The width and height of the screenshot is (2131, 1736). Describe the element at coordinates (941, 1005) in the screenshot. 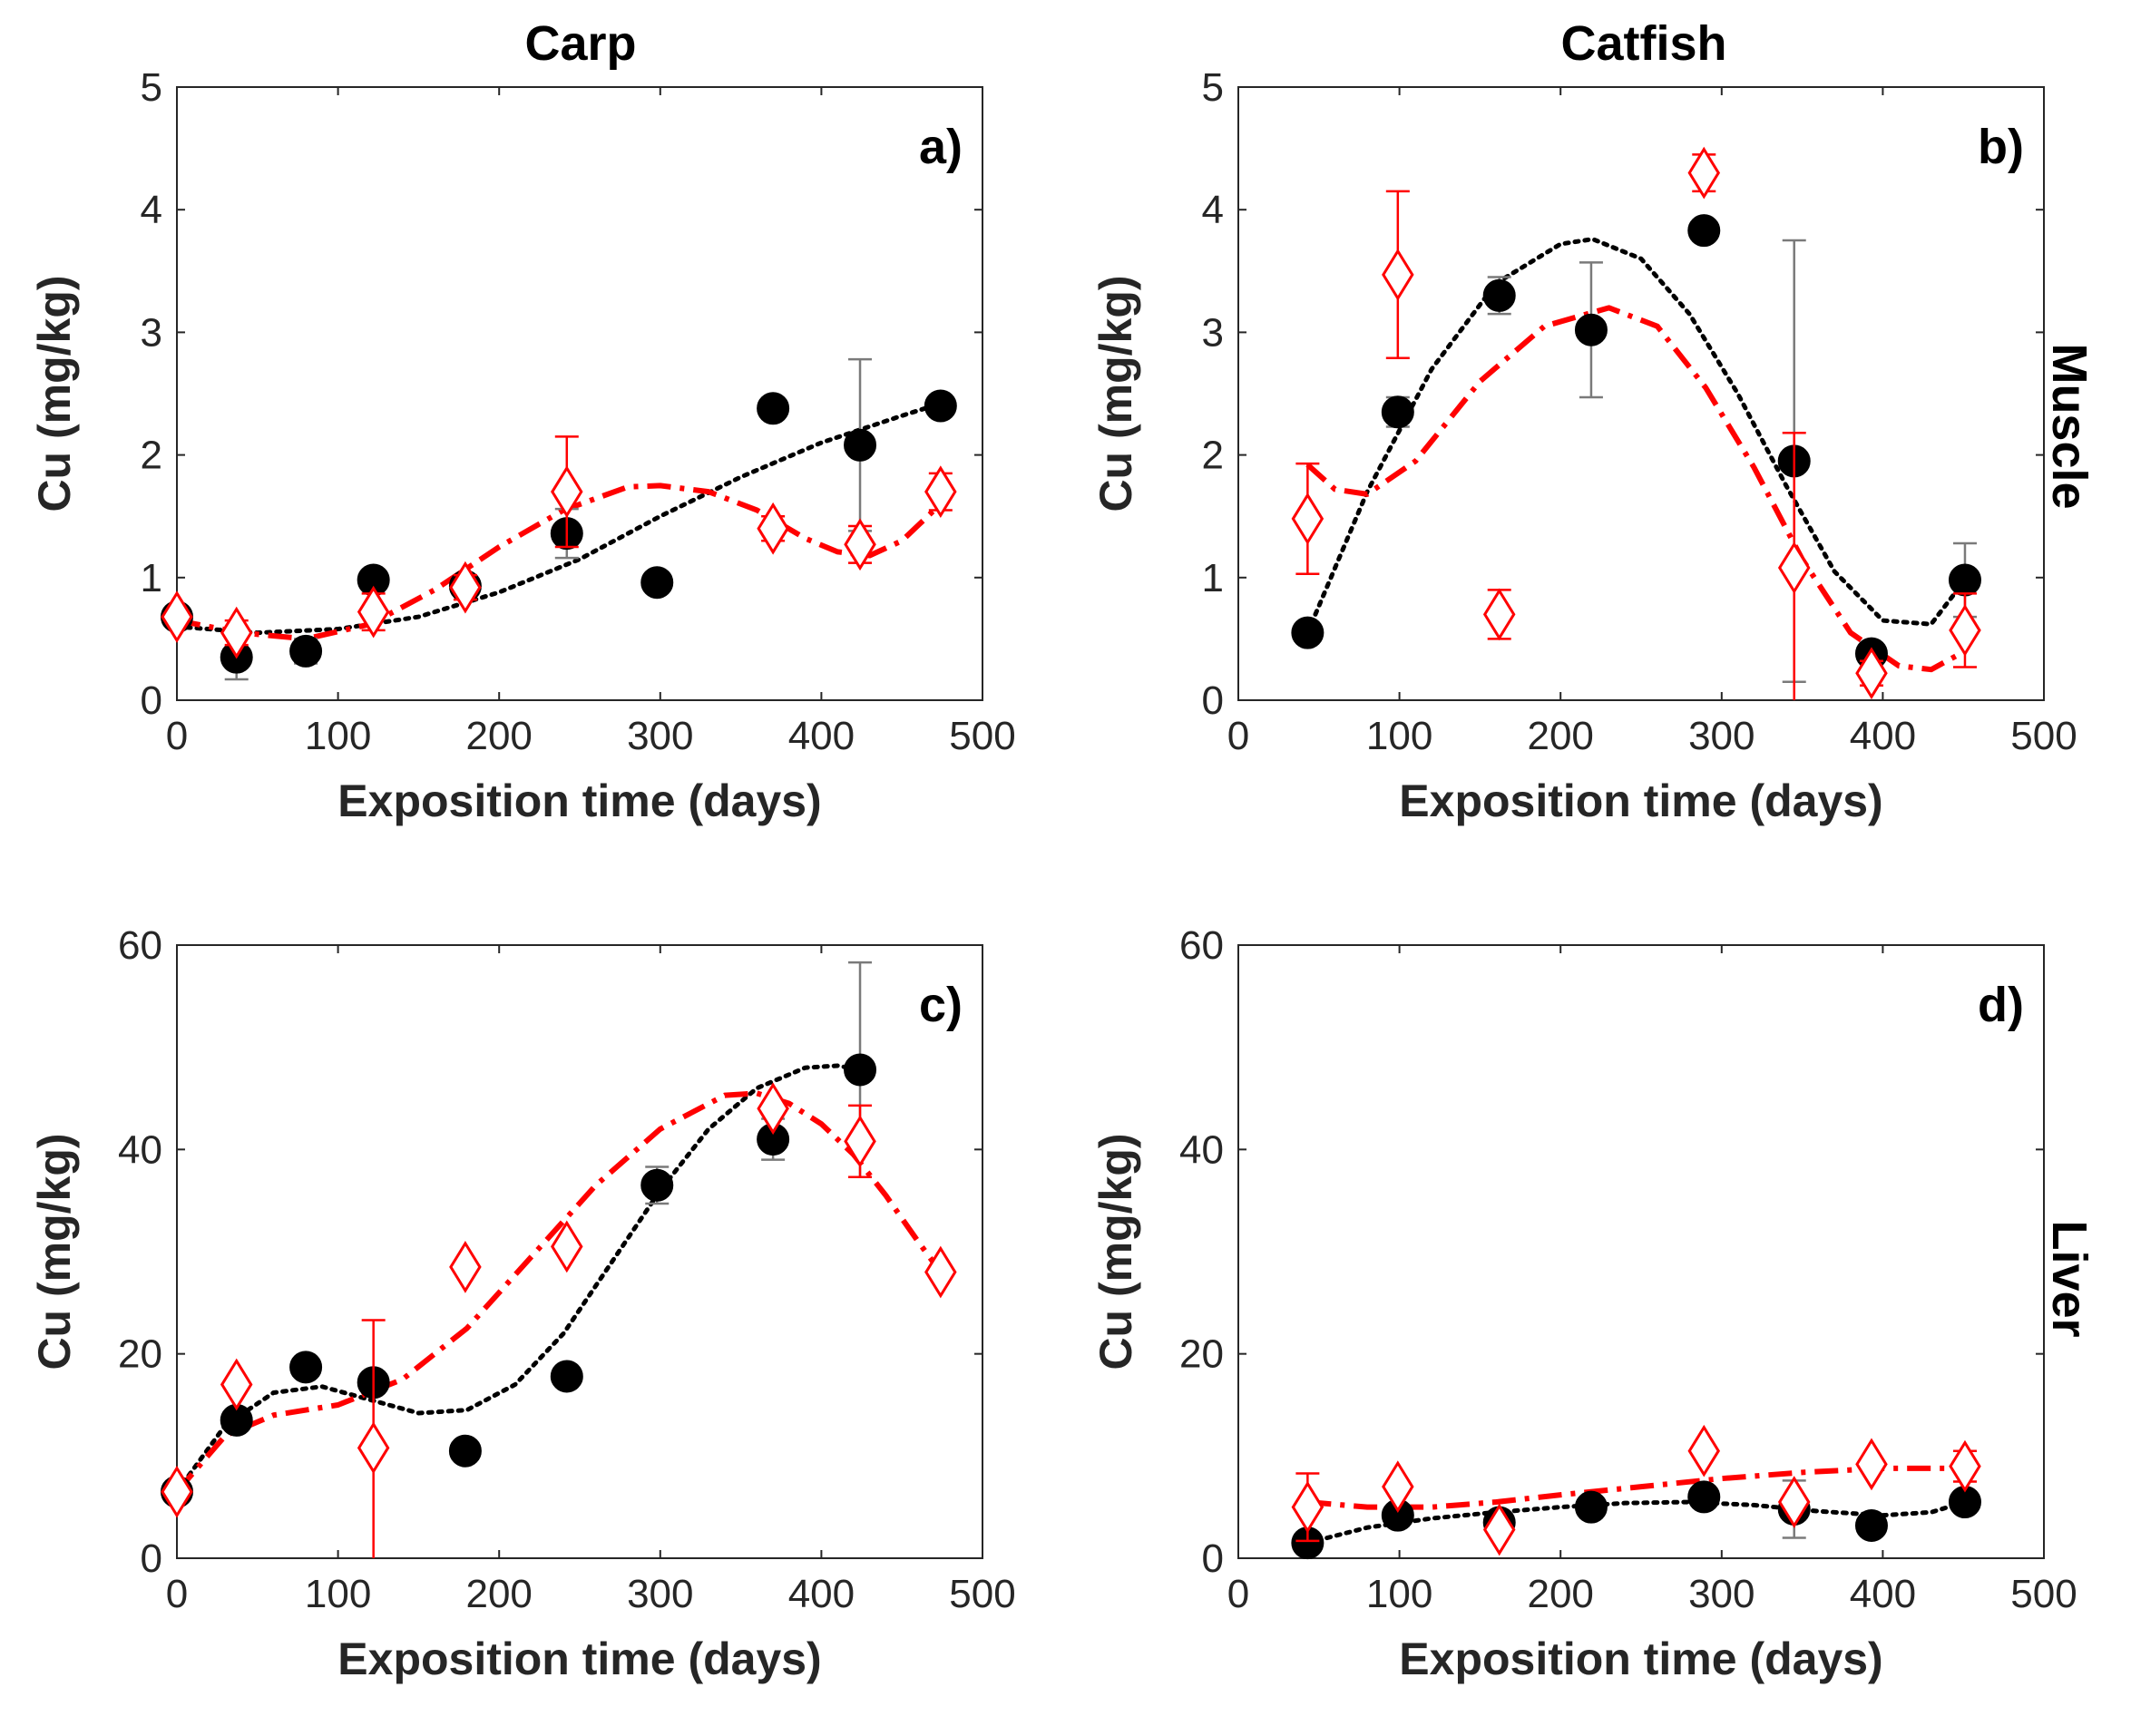

I see `panel-label: c)` at that location.